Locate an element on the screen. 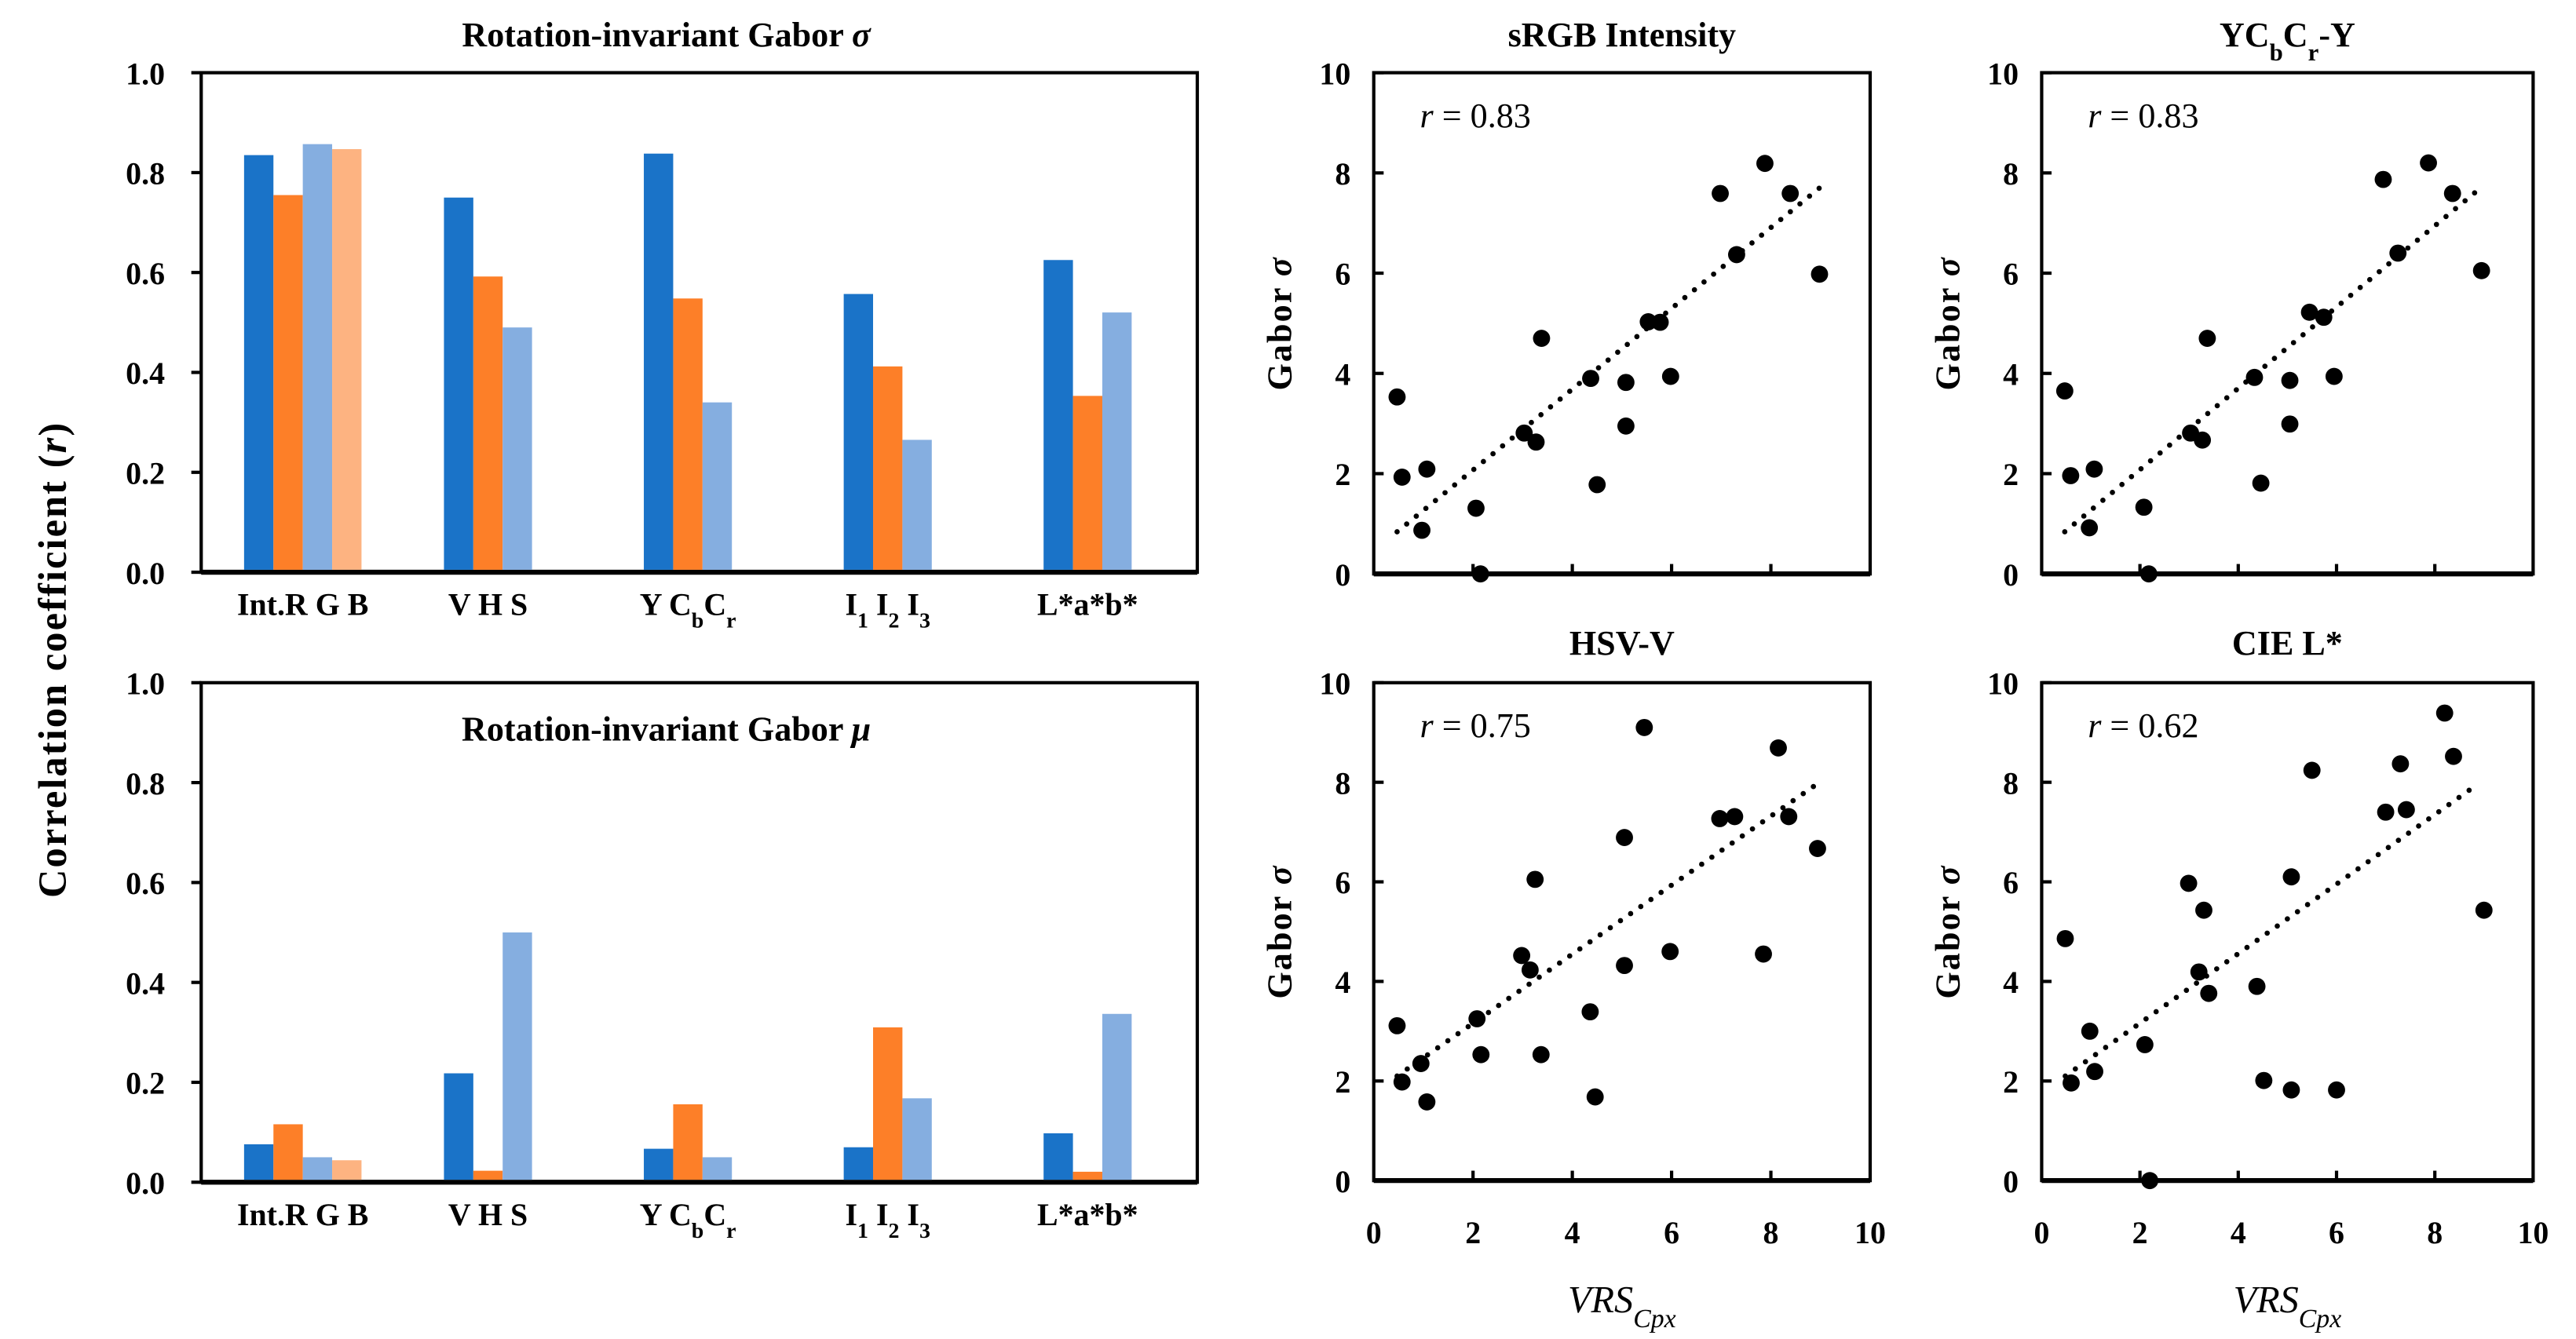 The image size is (2576, 1339). y-tick-label: 0.0 is located at coordinates (145, 1183).